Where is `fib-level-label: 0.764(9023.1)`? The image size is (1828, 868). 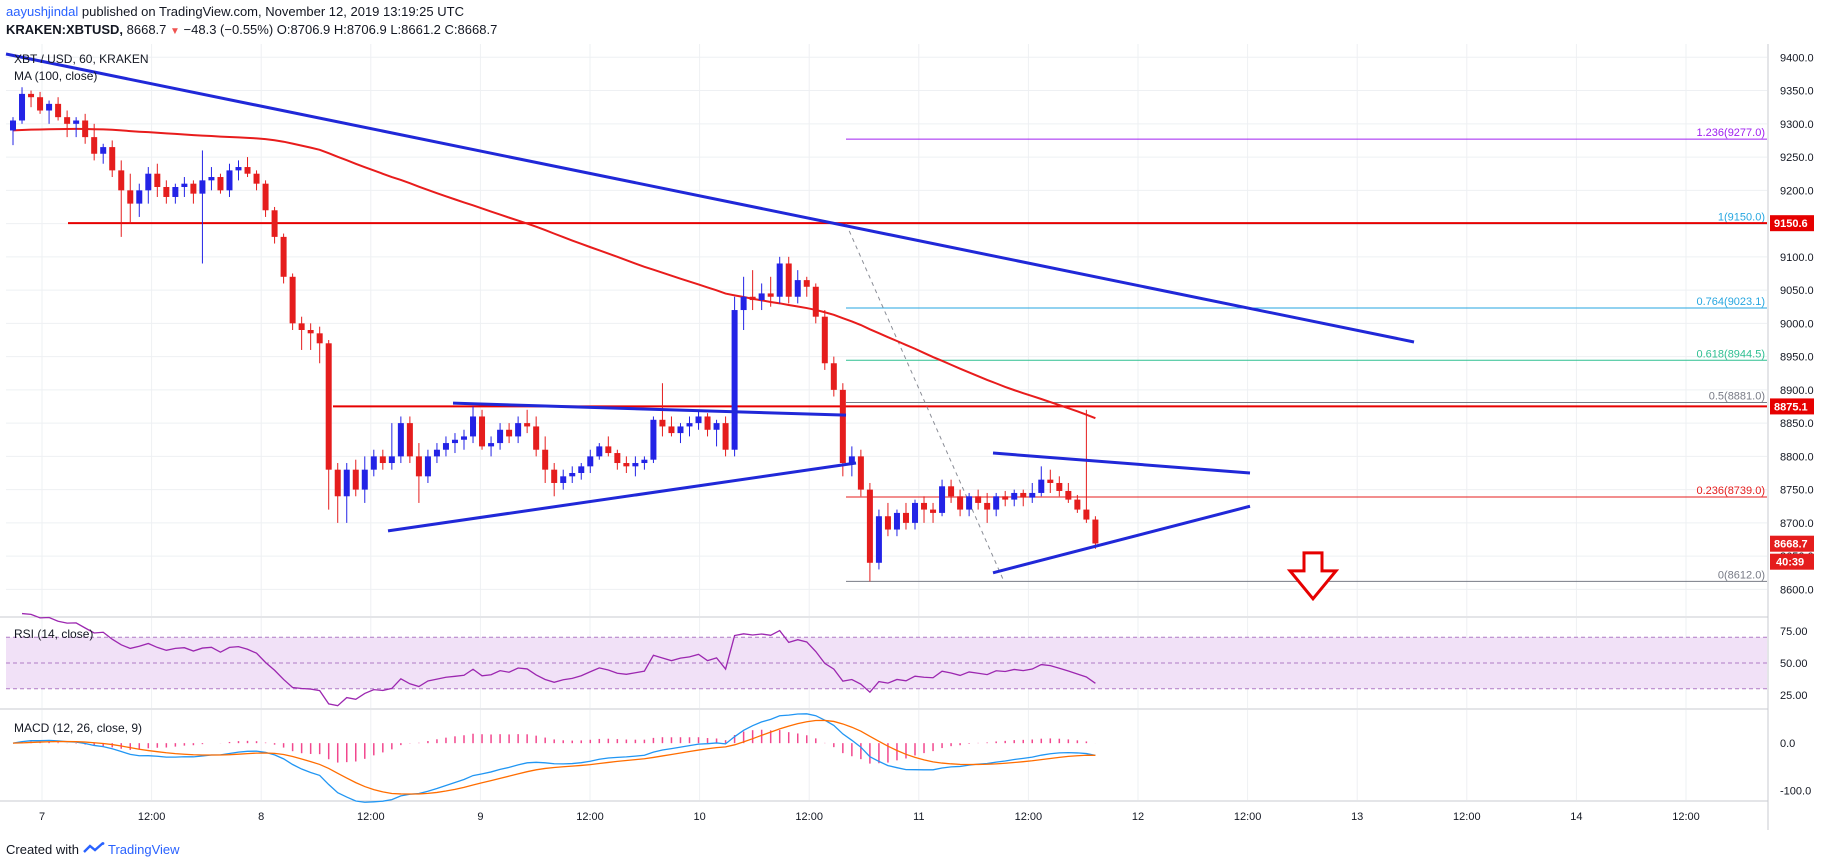 fib-level-label: 0.764(9023.1) is located at coordinates (1731, 302).